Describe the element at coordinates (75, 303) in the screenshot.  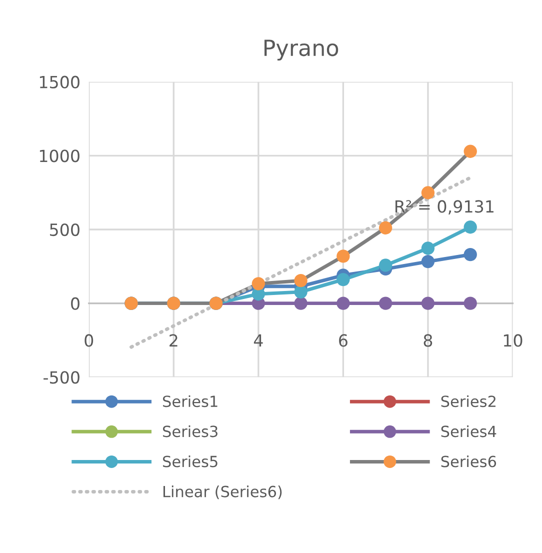
I see `y-tick-label: 0` at that location.